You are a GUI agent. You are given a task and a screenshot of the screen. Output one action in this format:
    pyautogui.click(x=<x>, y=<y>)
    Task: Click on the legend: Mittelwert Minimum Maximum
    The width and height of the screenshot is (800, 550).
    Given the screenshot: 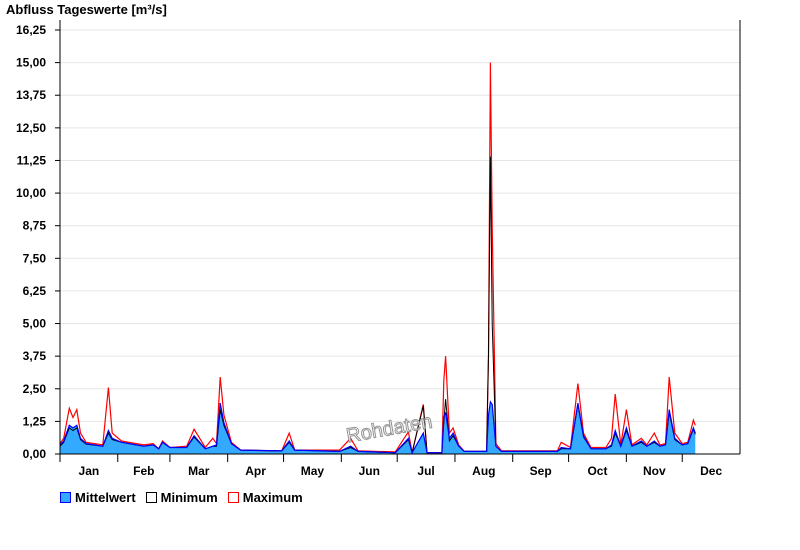 What is the action you would take?
    pyautogui.click(x=181, y=497)
    